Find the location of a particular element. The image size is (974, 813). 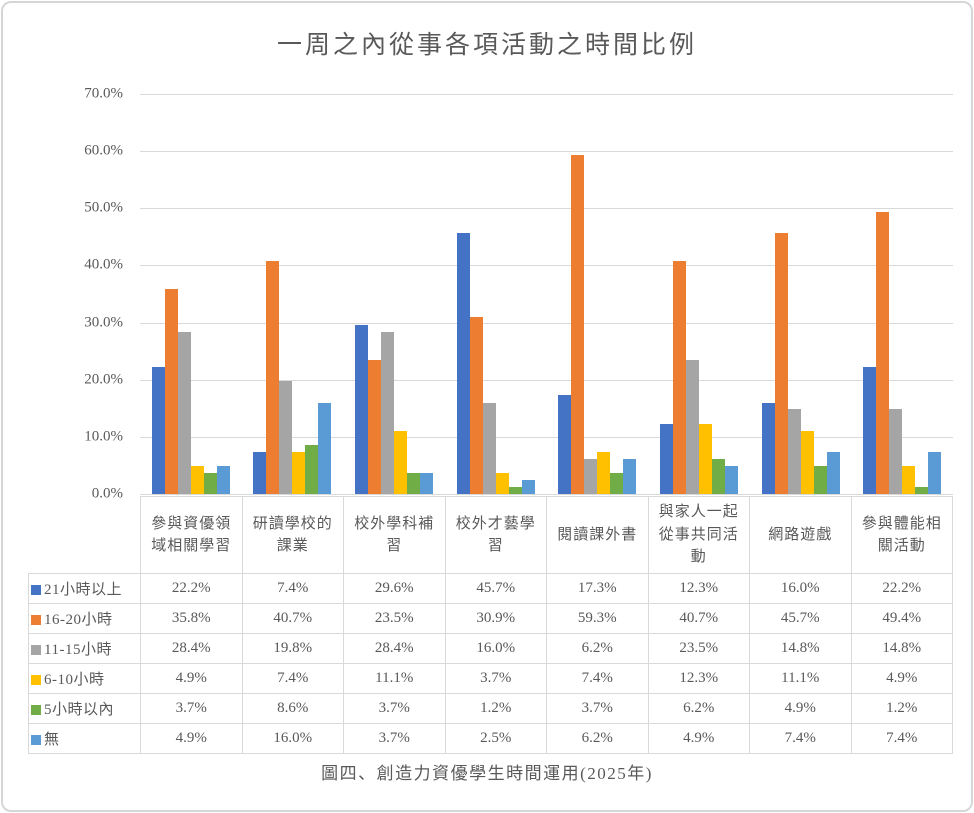

value-cell: 19.8% is located at coordinates (292, 648).